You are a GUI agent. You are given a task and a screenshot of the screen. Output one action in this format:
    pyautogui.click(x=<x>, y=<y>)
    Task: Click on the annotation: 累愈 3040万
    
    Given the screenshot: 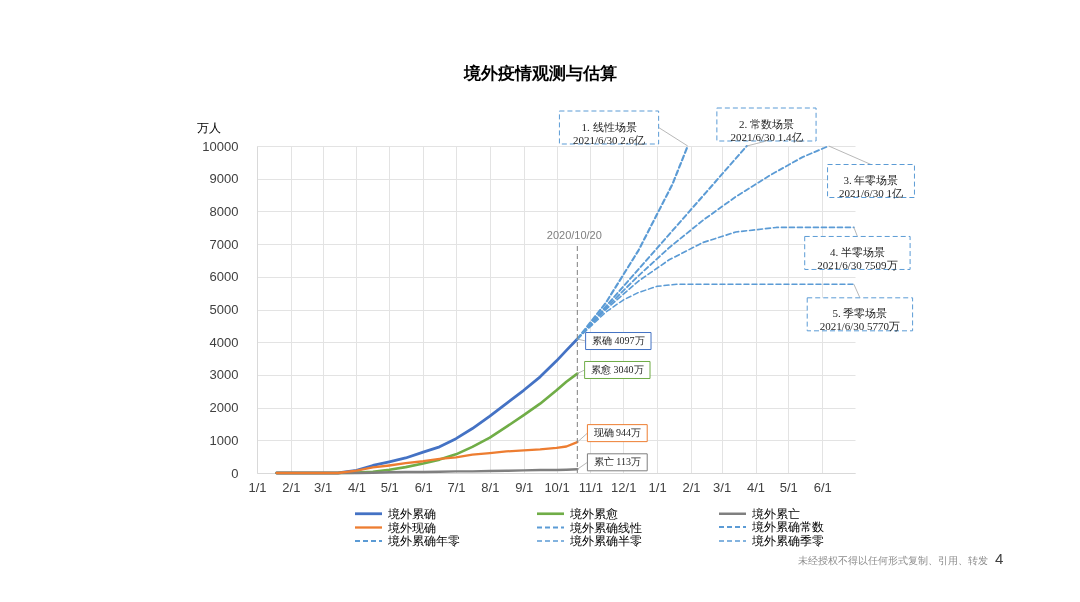 What is the action you would take?
    pyautogui.click(x=617, y=369)
    